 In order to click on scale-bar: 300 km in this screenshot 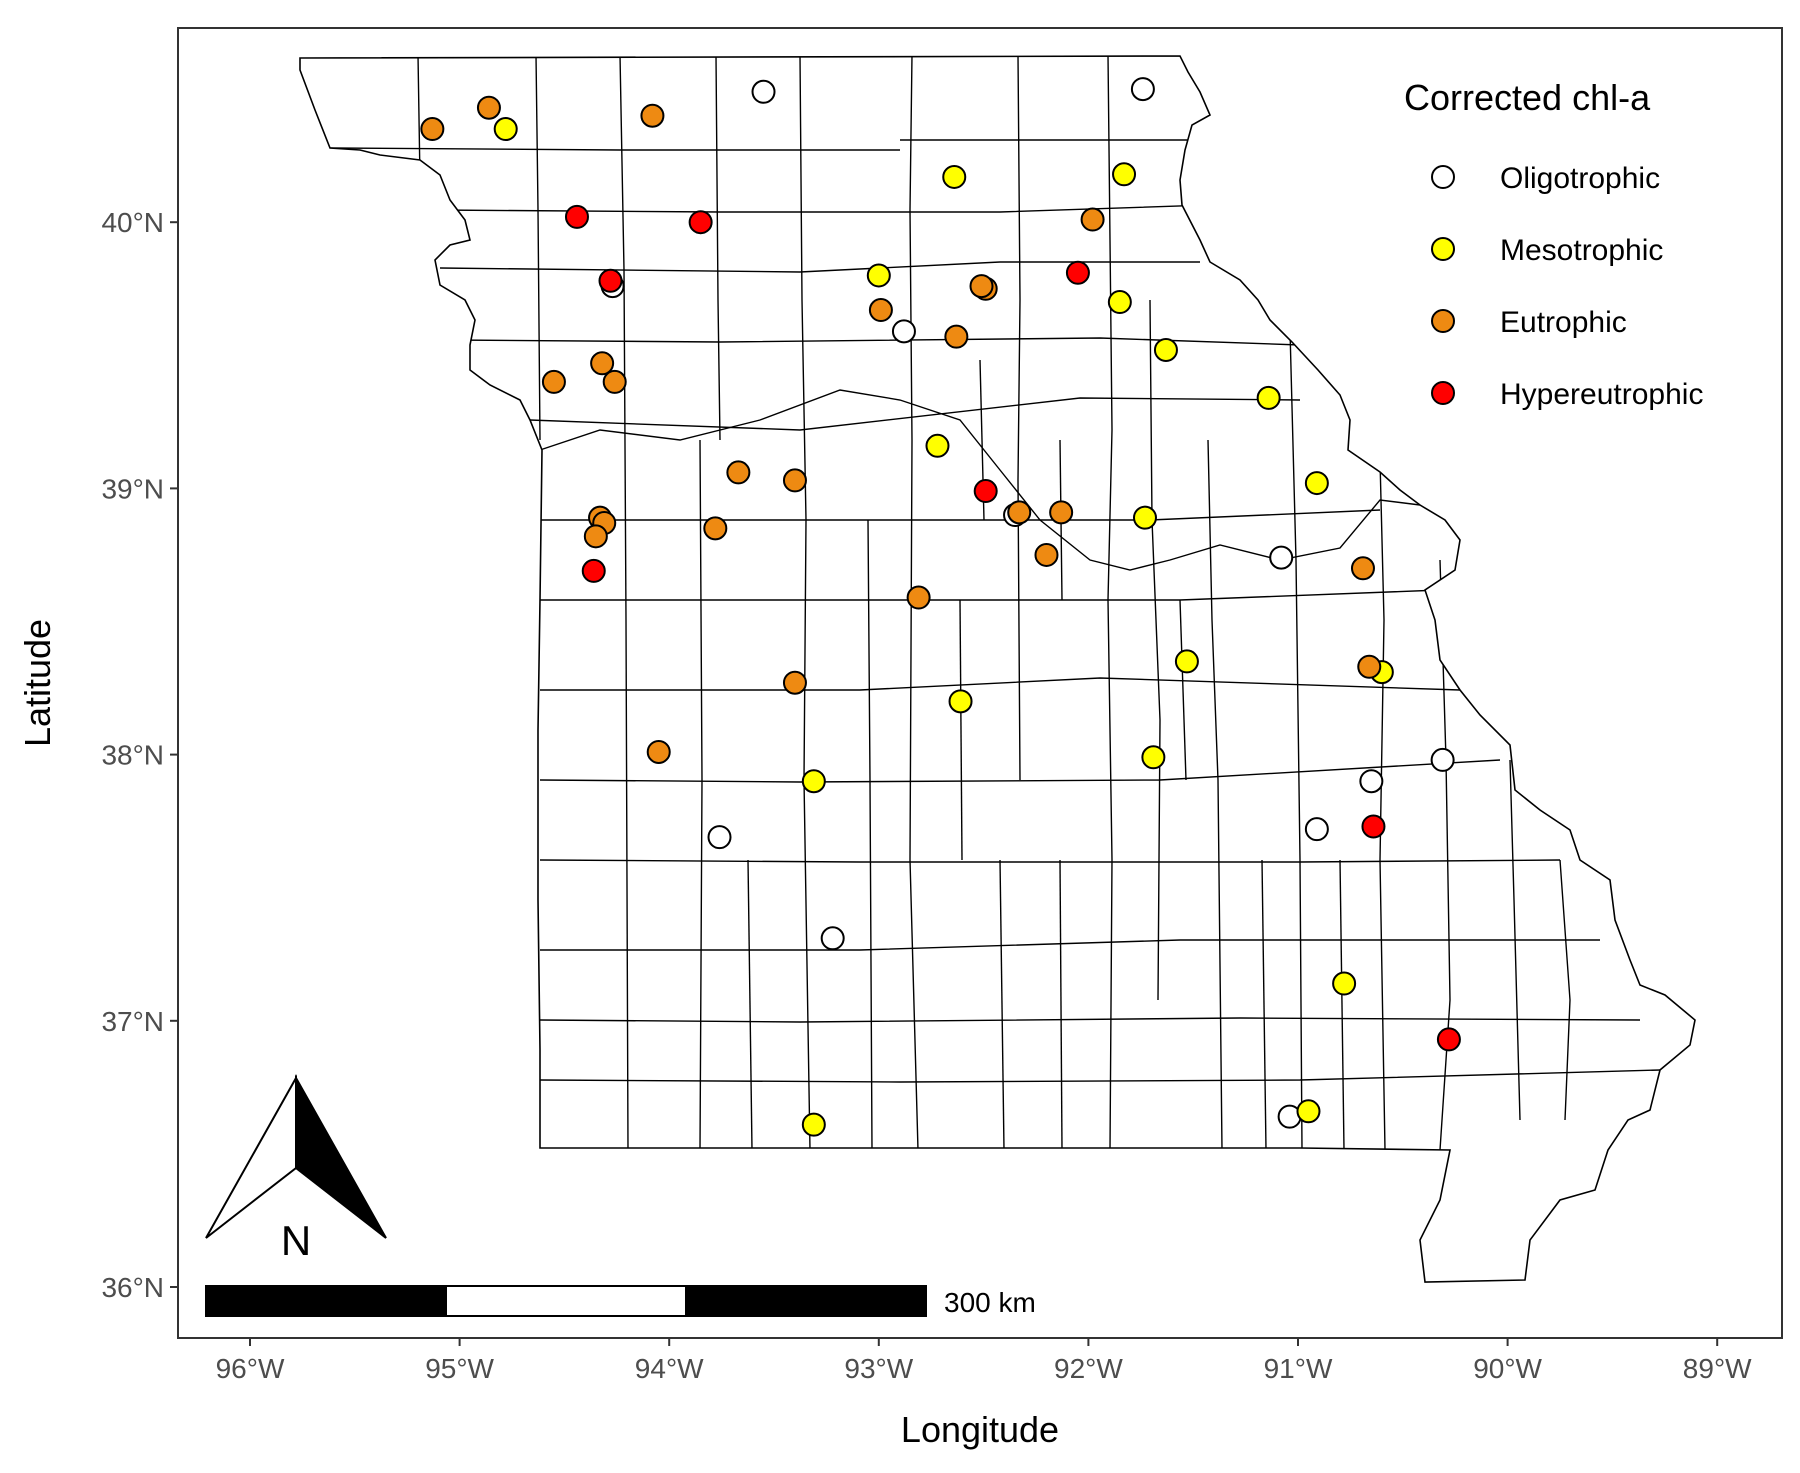, I will do `click(620, 1301)`.